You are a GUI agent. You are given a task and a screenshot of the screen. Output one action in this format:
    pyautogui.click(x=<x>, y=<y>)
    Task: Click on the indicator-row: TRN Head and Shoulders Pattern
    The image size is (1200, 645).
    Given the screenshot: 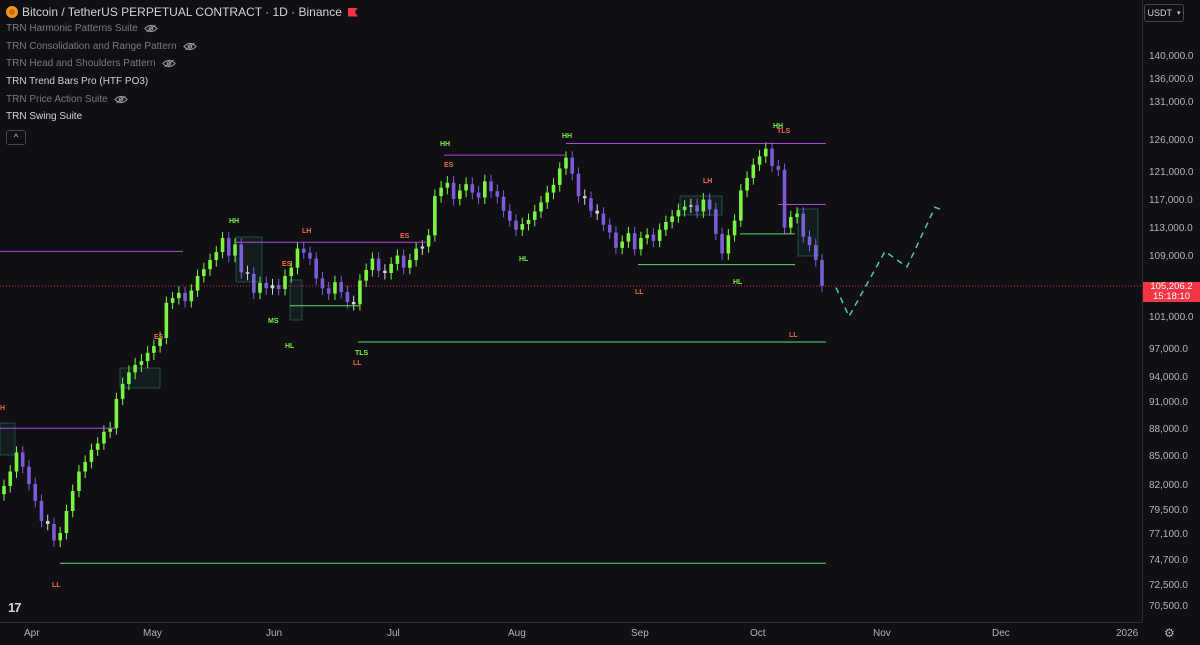 What is the action you would take?
    pyautogui.click(x=182, y=64)
    